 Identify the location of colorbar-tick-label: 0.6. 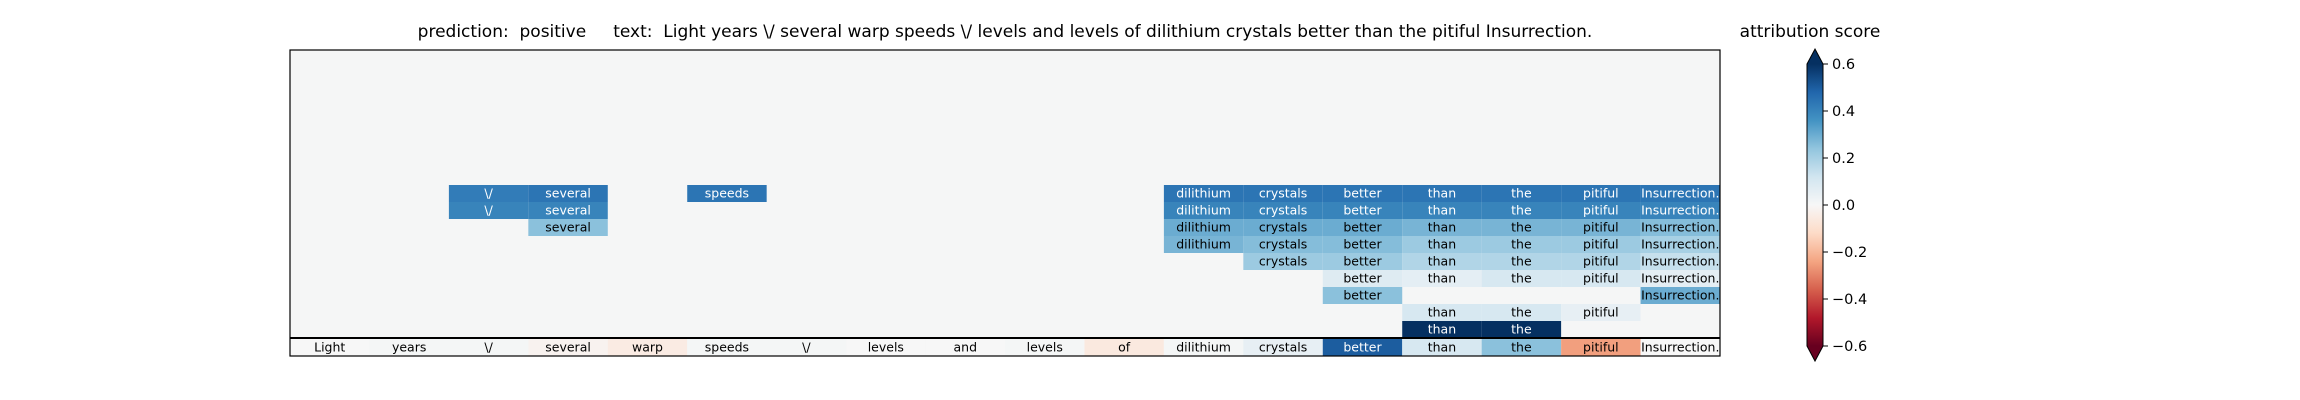
(1843, 65).